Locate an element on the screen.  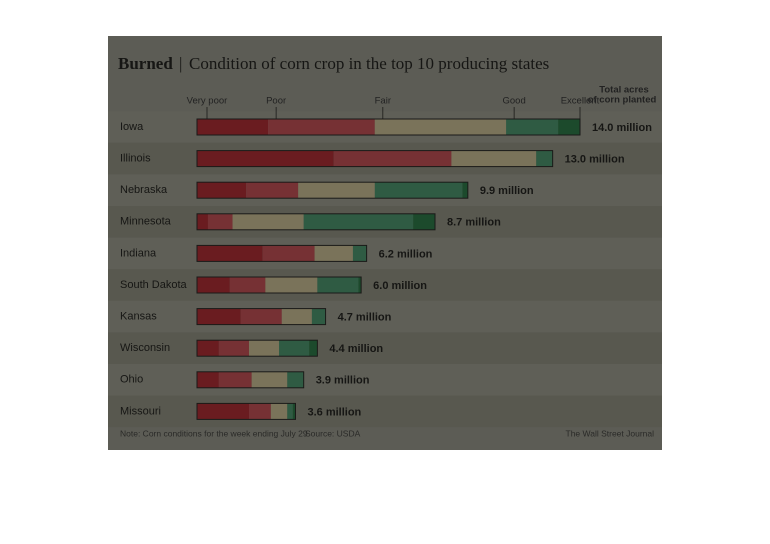
legend-label: Good is located at coordinates (514, 101).